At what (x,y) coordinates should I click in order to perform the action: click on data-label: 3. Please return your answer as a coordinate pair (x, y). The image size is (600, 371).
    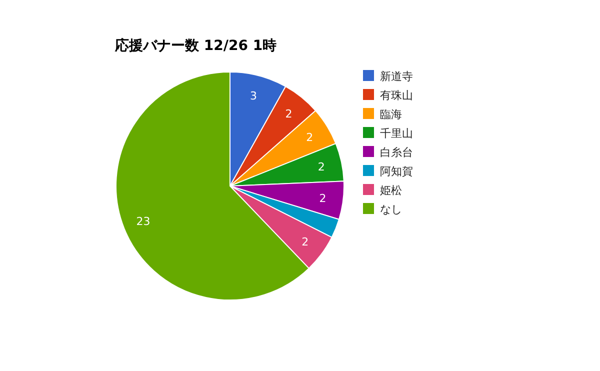
    Looking at the image, I should click on (254, 96).